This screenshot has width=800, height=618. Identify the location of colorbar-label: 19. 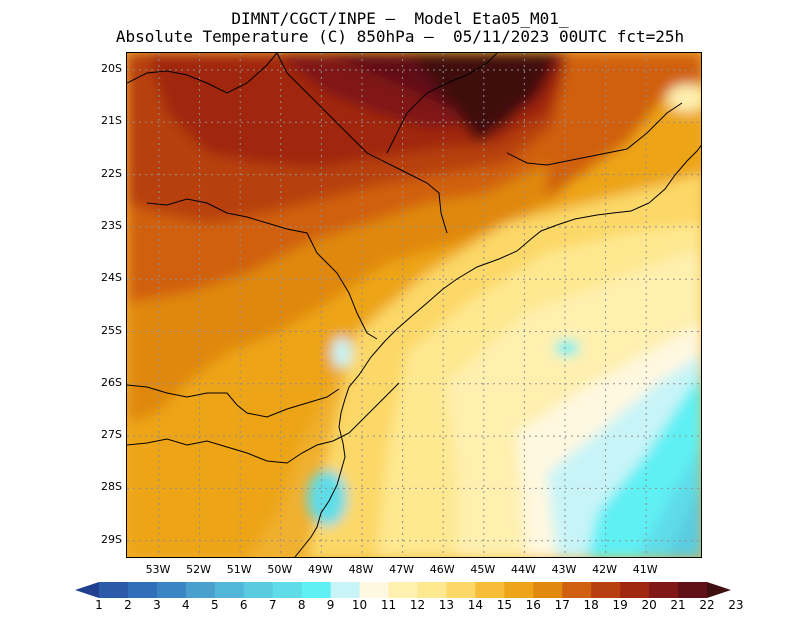
(620, 605).